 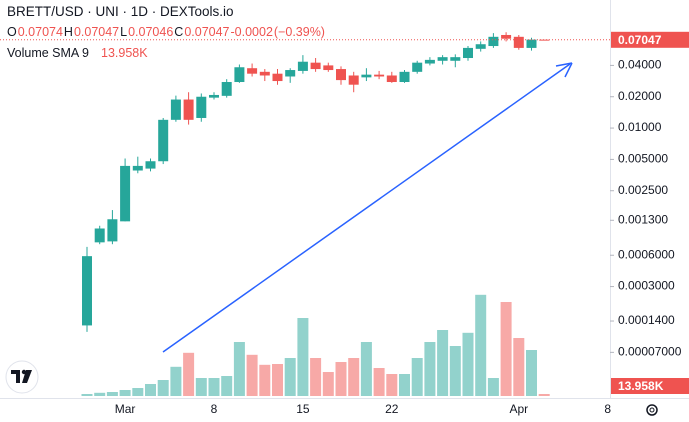 I want to click on y-tick-label: 0.02000, so click(x=640, y=96).